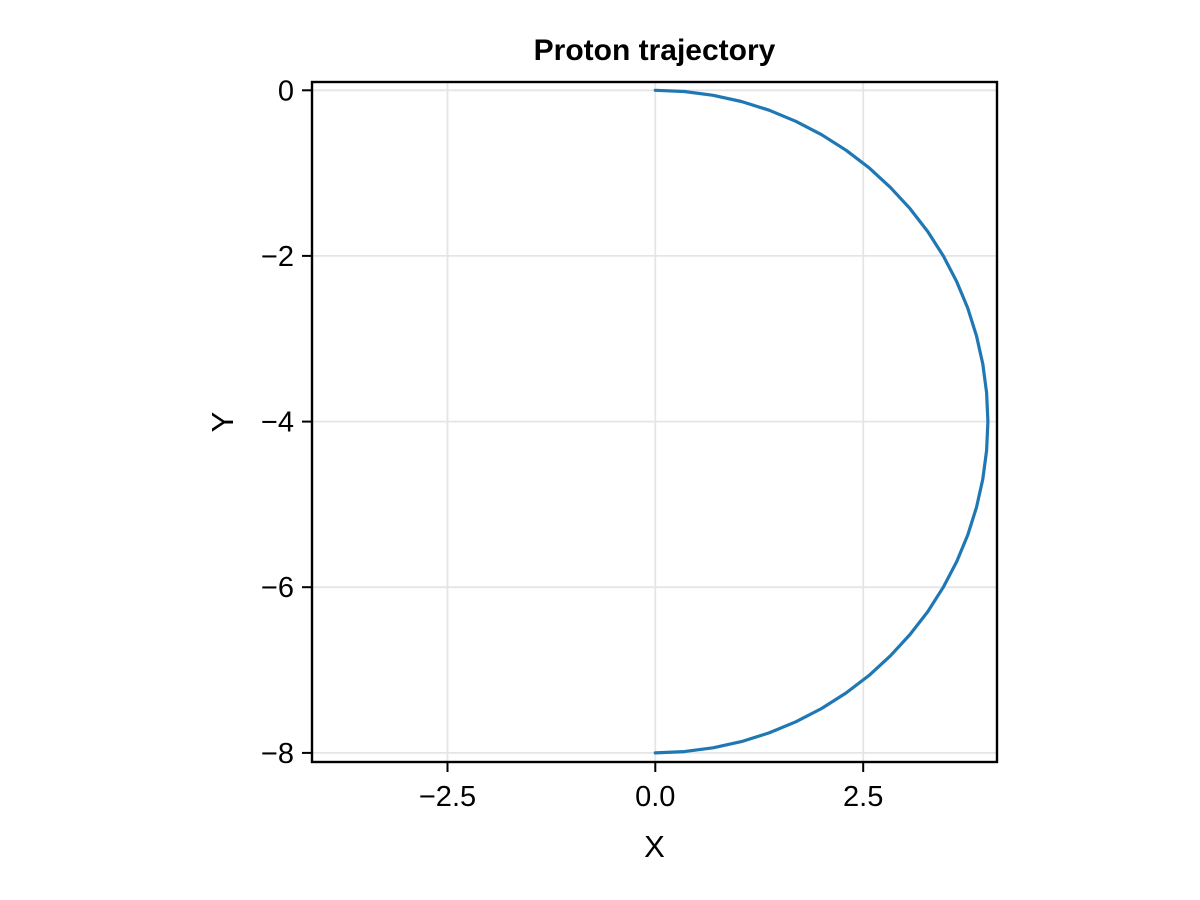  What do you see at coordinates (277, 423) in the screenshot?
I see `y-tick-label: −4` at bounding box center [277, 423].